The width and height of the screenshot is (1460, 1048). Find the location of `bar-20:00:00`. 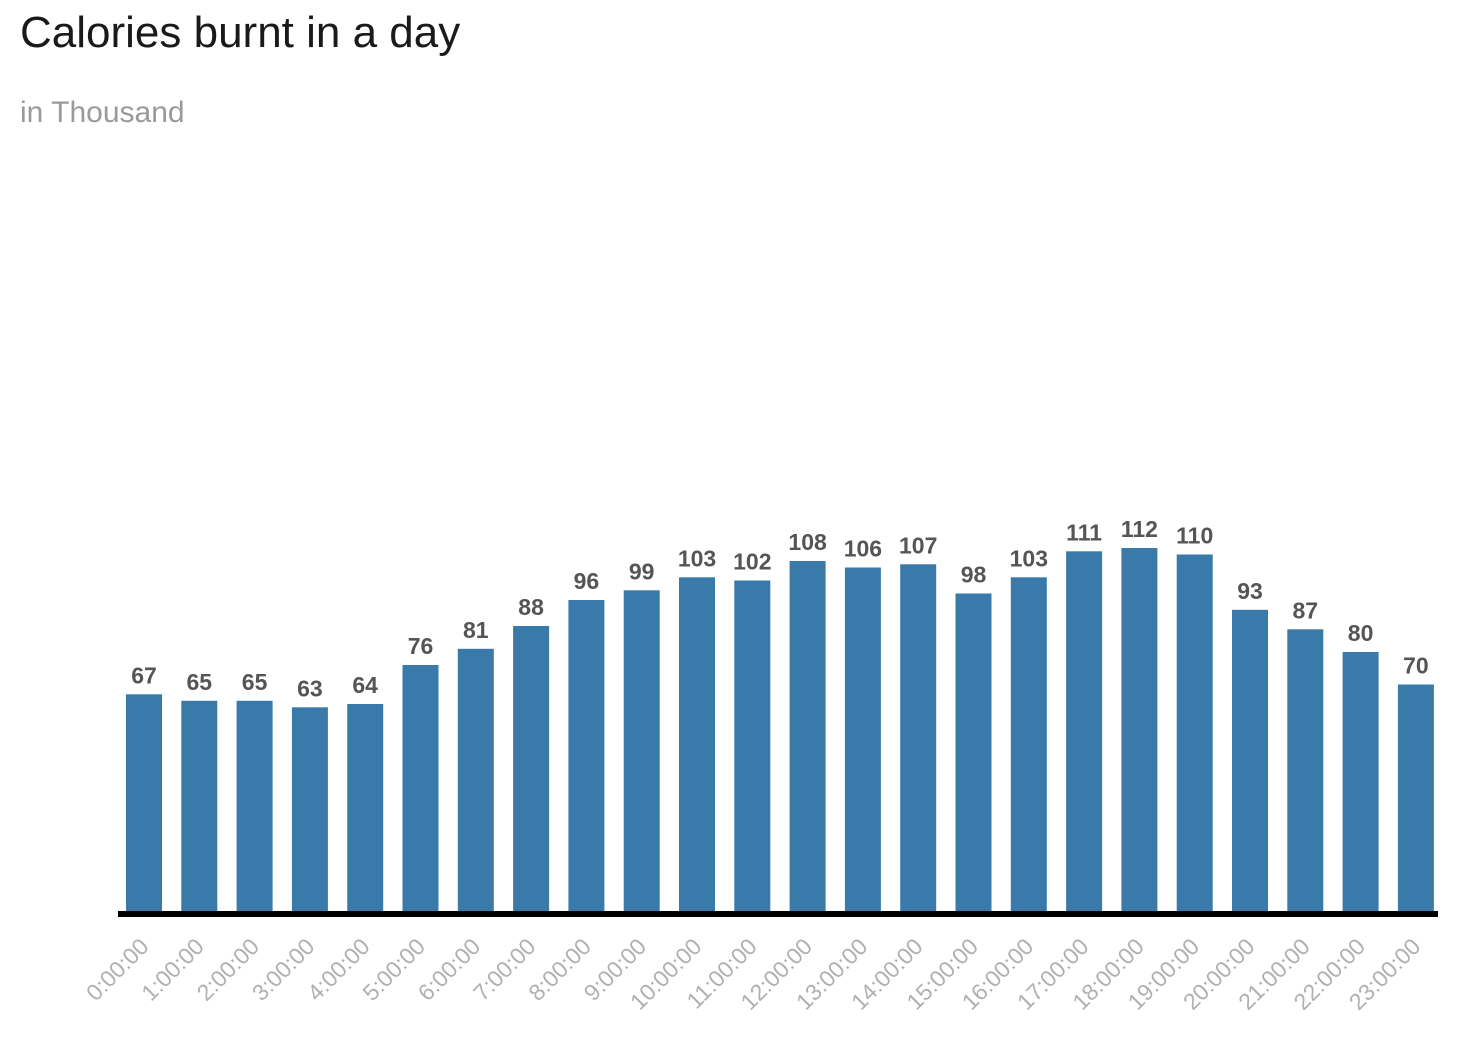

bar-20:00:00 is located at coordinates (1250, 761).